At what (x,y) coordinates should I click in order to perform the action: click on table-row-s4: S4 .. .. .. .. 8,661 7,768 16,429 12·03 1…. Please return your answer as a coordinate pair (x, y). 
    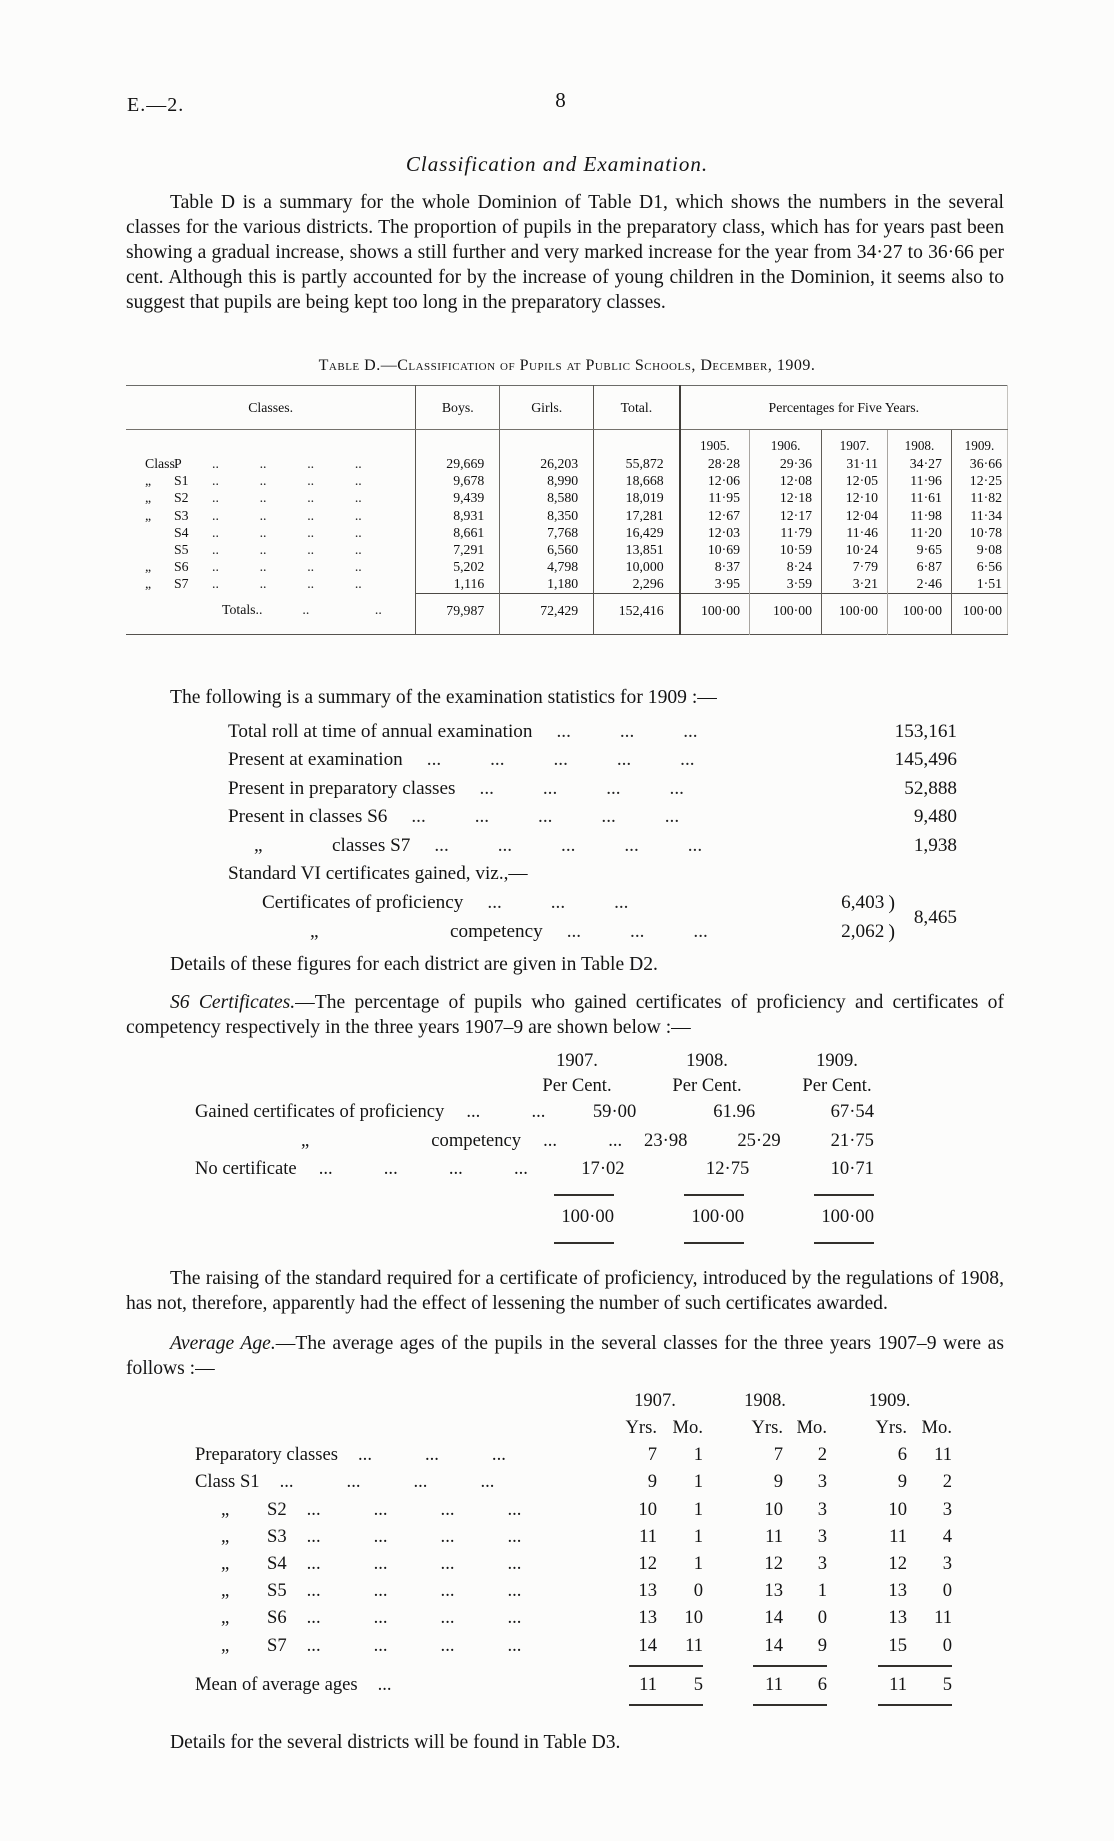
    Looking at the image, I should click on (567, 533).